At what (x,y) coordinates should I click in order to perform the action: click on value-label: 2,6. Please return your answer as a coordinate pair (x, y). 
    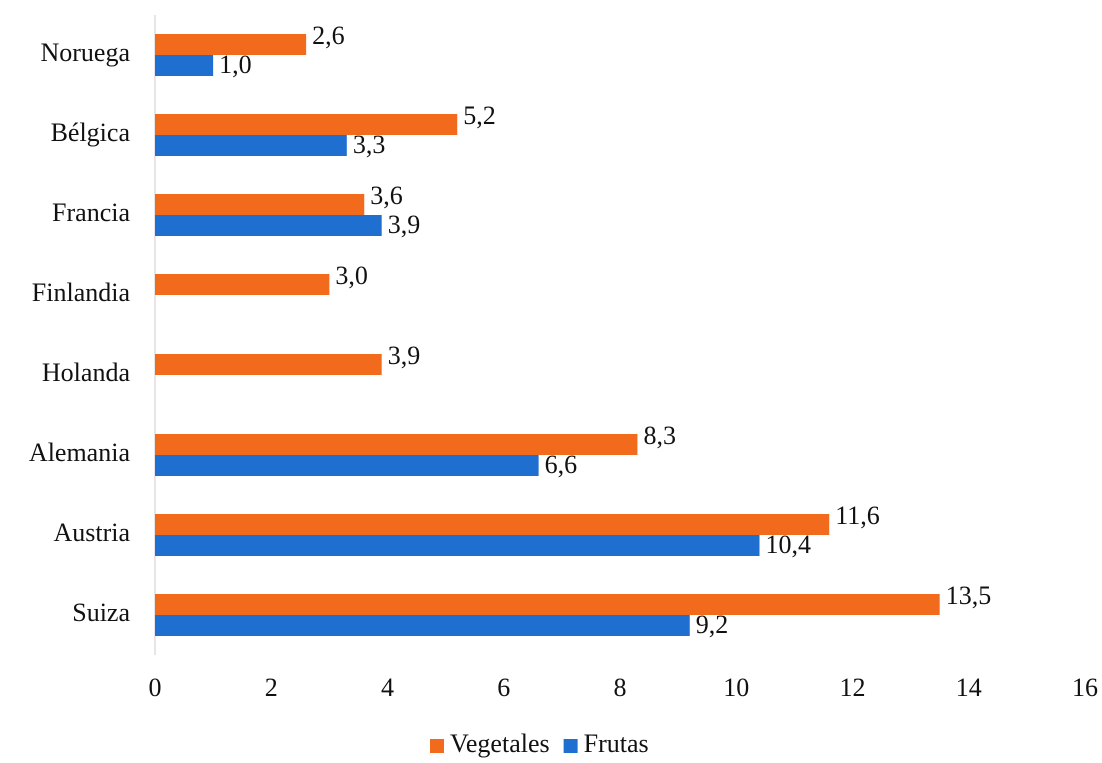
    Looking at the image, I should click on (328, 35).